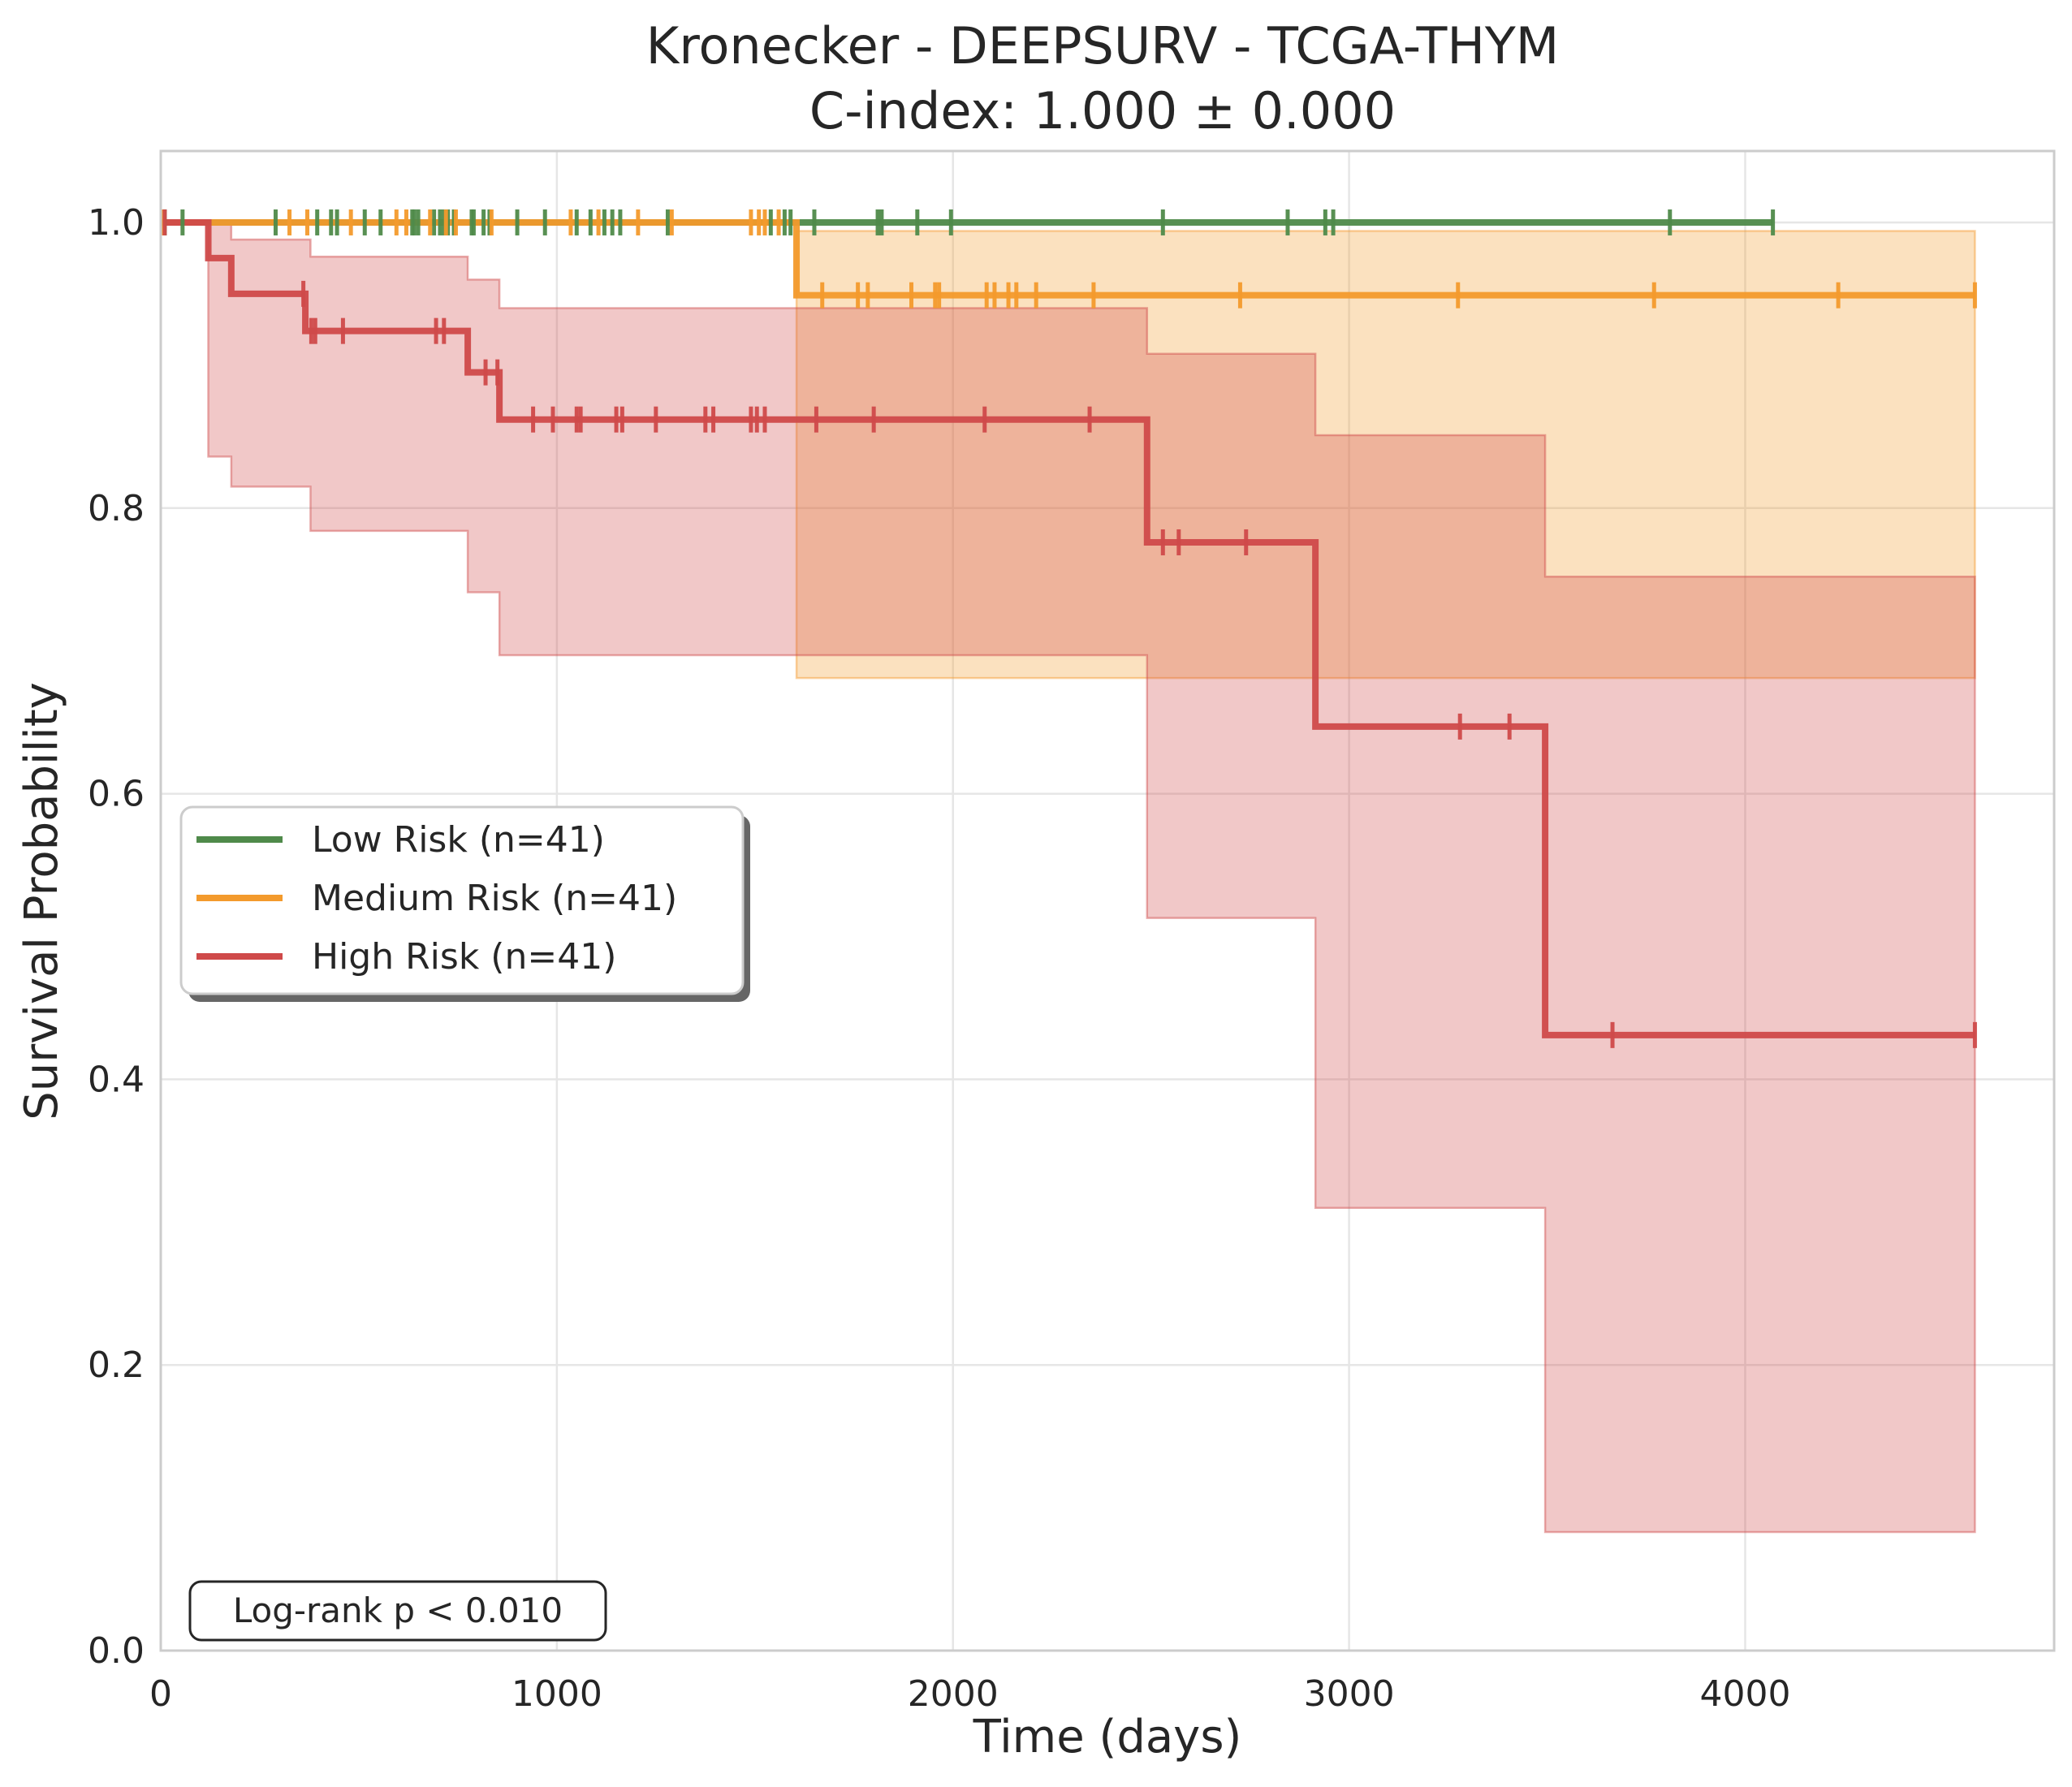 The width and height of the screenshot is (2072, 1787). What do you see at coordinates (116, 1079) in the screenshot?
I see `y-tick-label: 0.4` at bounding box center [116, 1079].